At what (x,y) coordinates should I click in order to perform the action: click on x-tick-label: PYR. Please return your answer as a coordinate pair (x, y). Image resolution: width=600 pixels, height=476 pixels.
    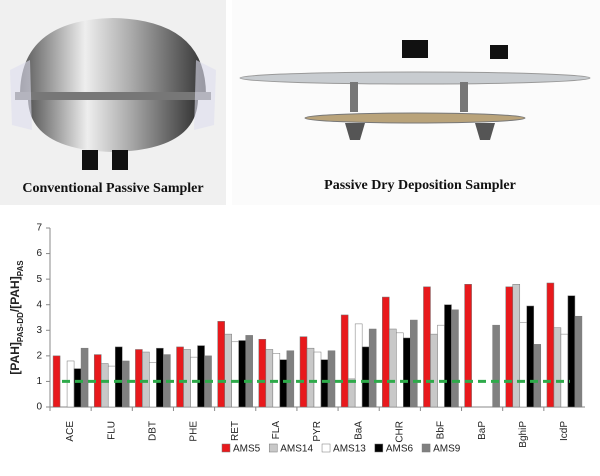
    Looking at the image, I should click on (317, 431).